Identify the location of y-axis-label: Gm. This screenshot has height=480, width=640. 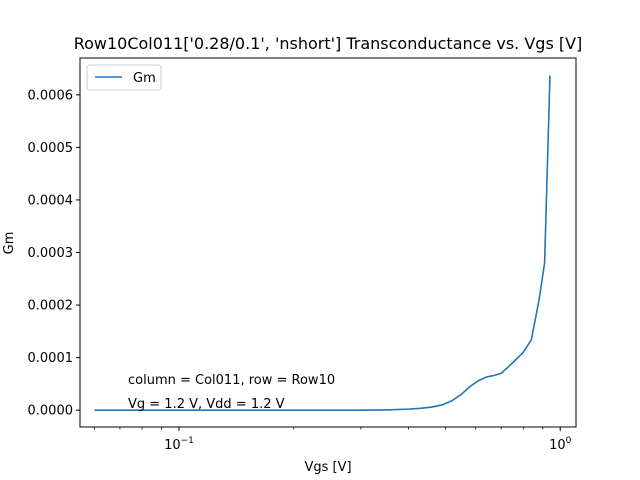
(9, 243).